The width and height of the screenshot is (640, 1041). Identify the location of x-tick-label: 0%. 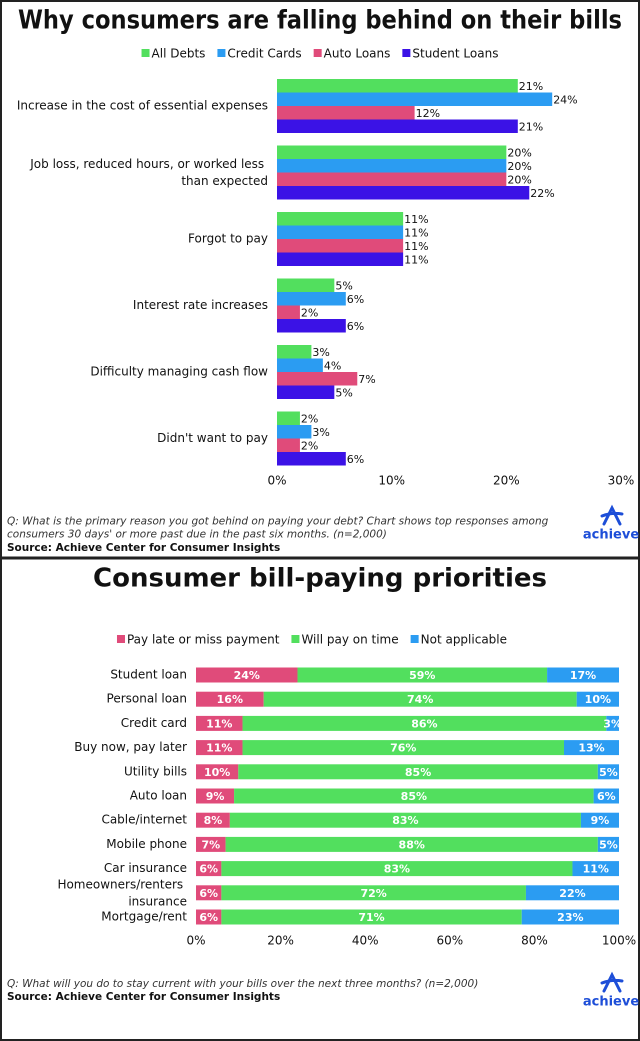
(276, 481).